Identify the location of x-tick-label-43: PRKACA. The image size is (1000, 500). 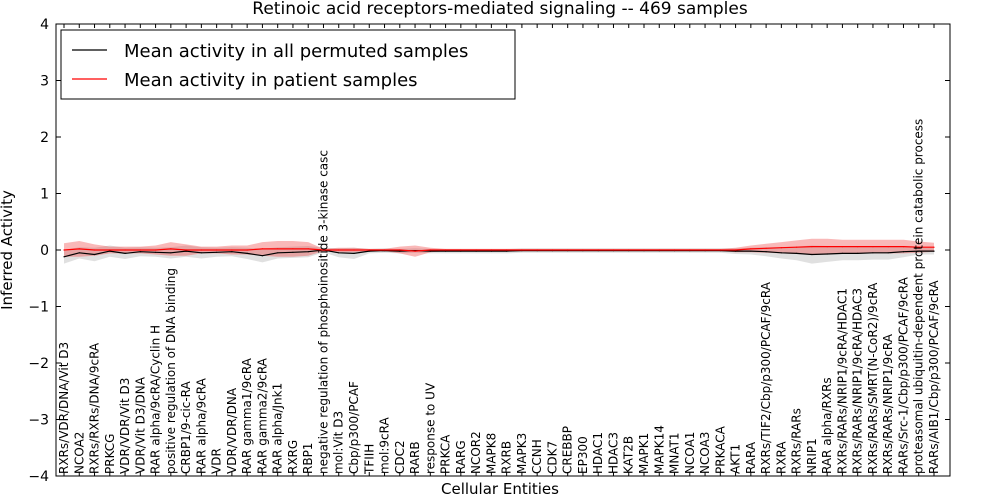
(720, 449).